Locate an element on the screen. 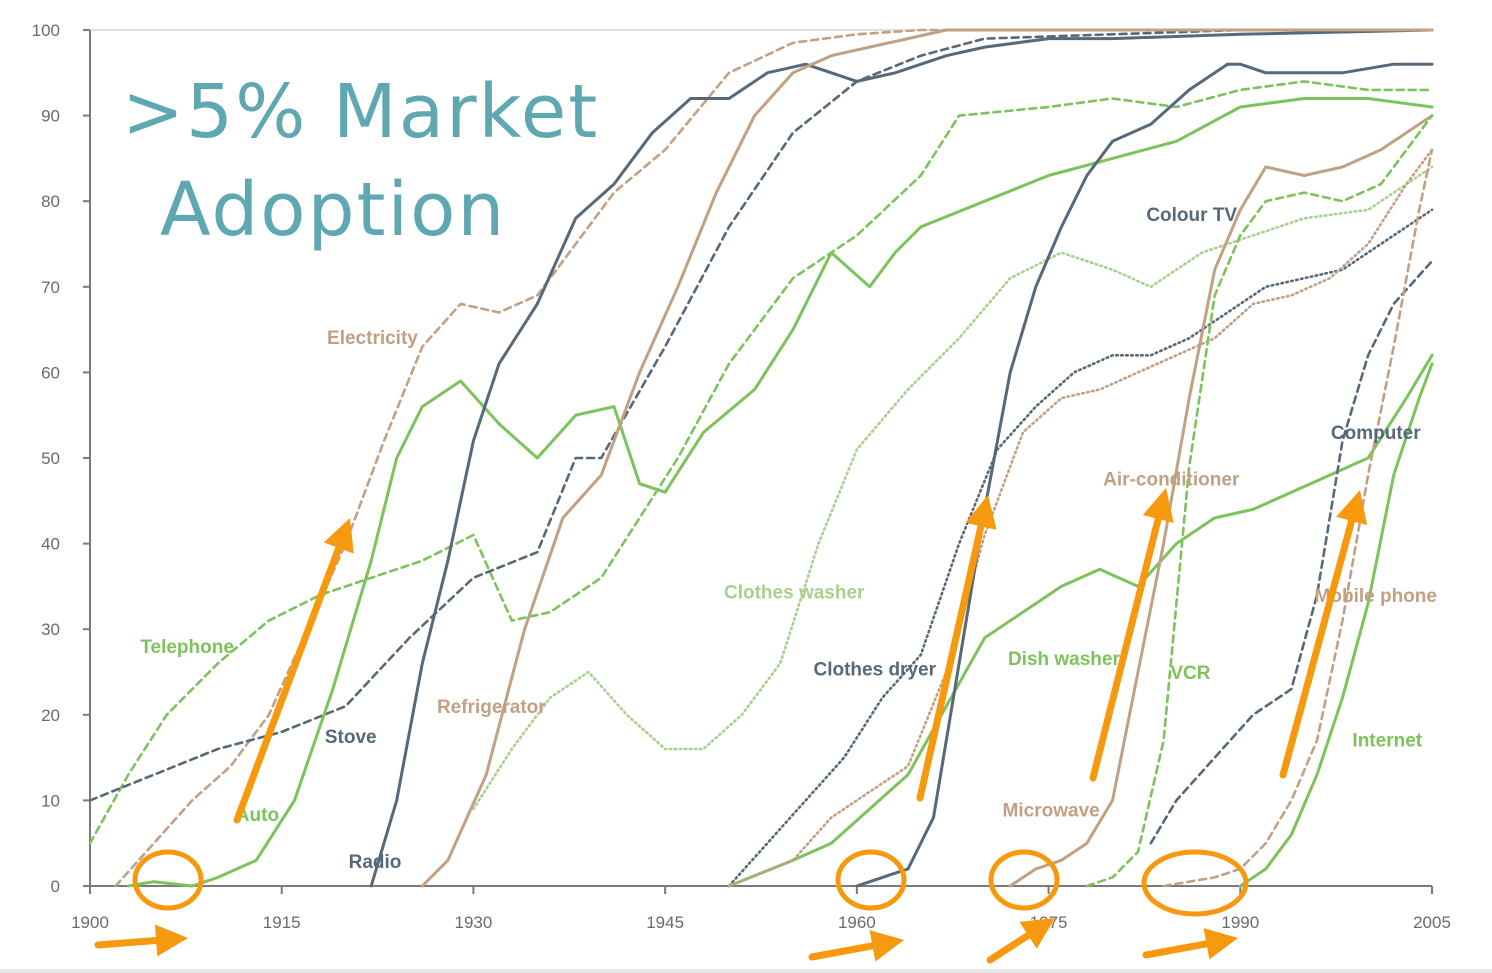 The height and width of the screenshot is (973, 1492). y-tick-label: 90 is located at coordinates (50, 116).